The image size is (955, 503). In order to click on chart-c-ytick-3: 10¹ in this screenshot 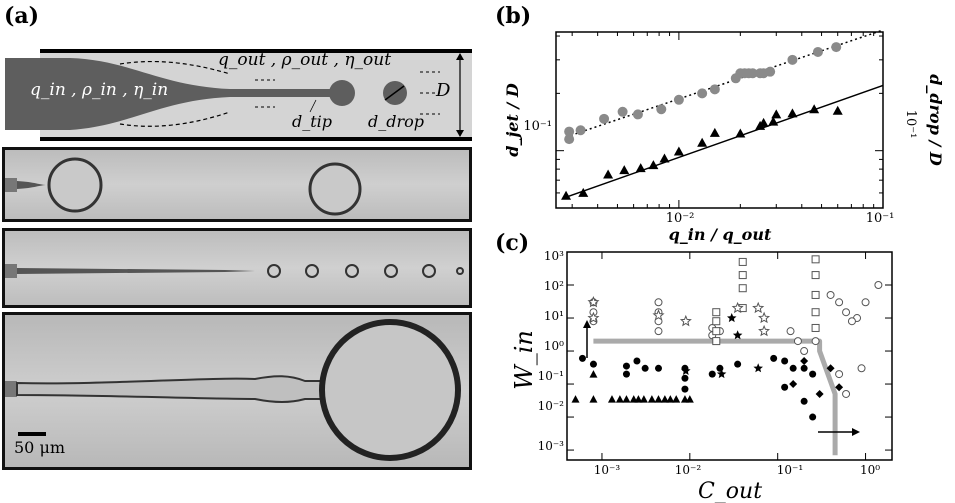, I will do `click(554, 316)`.